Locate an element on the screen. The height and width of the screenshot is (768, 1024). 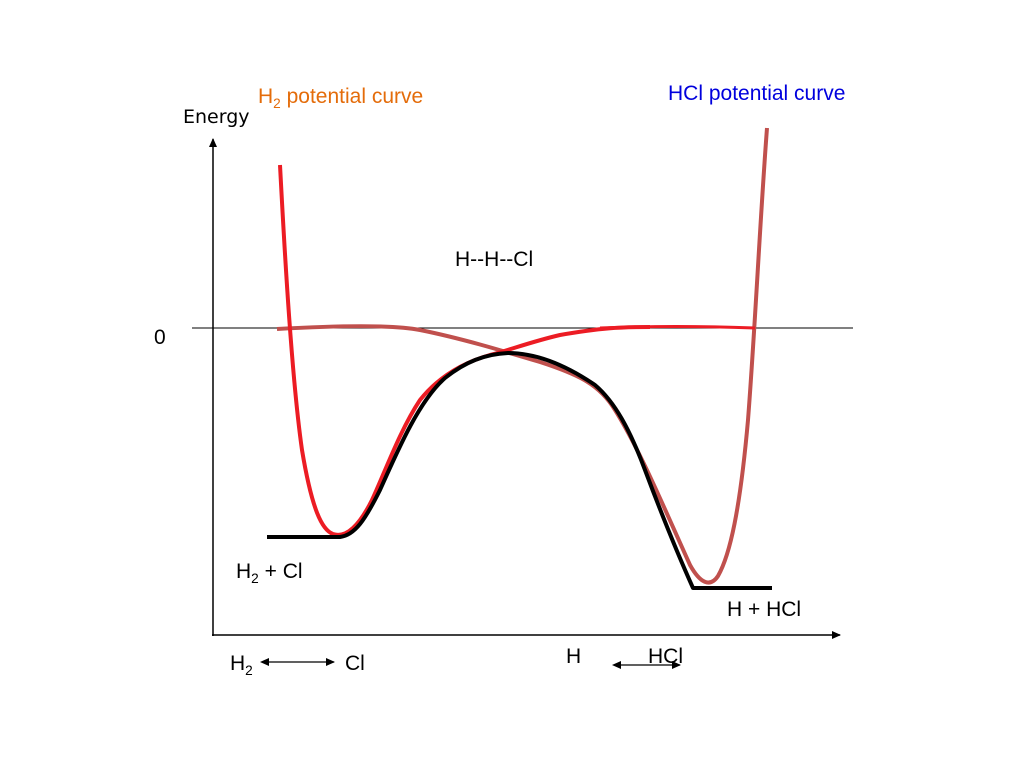
products-label: H + HCl is located at coordinates (764, 609).